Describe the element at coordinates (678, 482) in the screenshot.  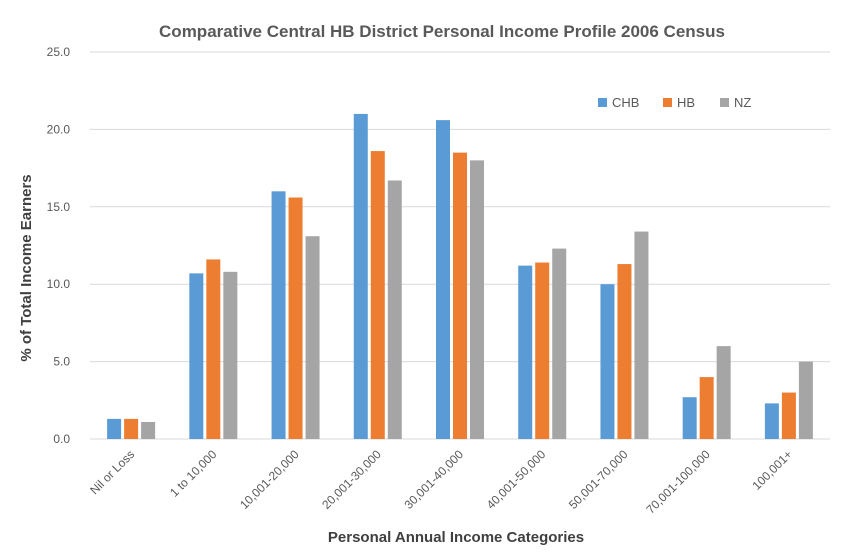
I see `x-tick-label: 70,001-100,000` at that location.